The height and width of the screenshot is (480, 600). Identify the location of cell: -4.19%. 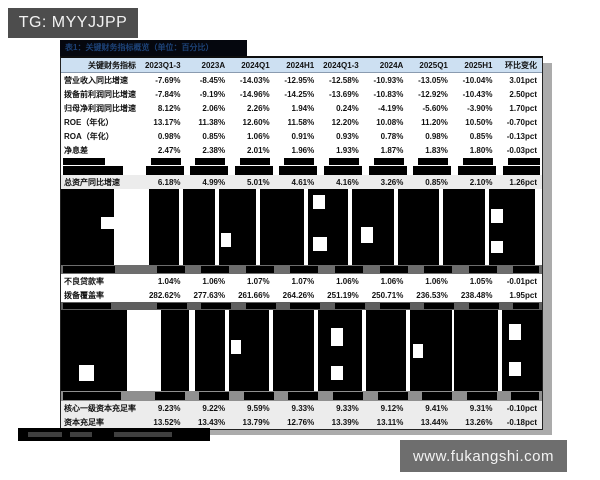
(390, 108).